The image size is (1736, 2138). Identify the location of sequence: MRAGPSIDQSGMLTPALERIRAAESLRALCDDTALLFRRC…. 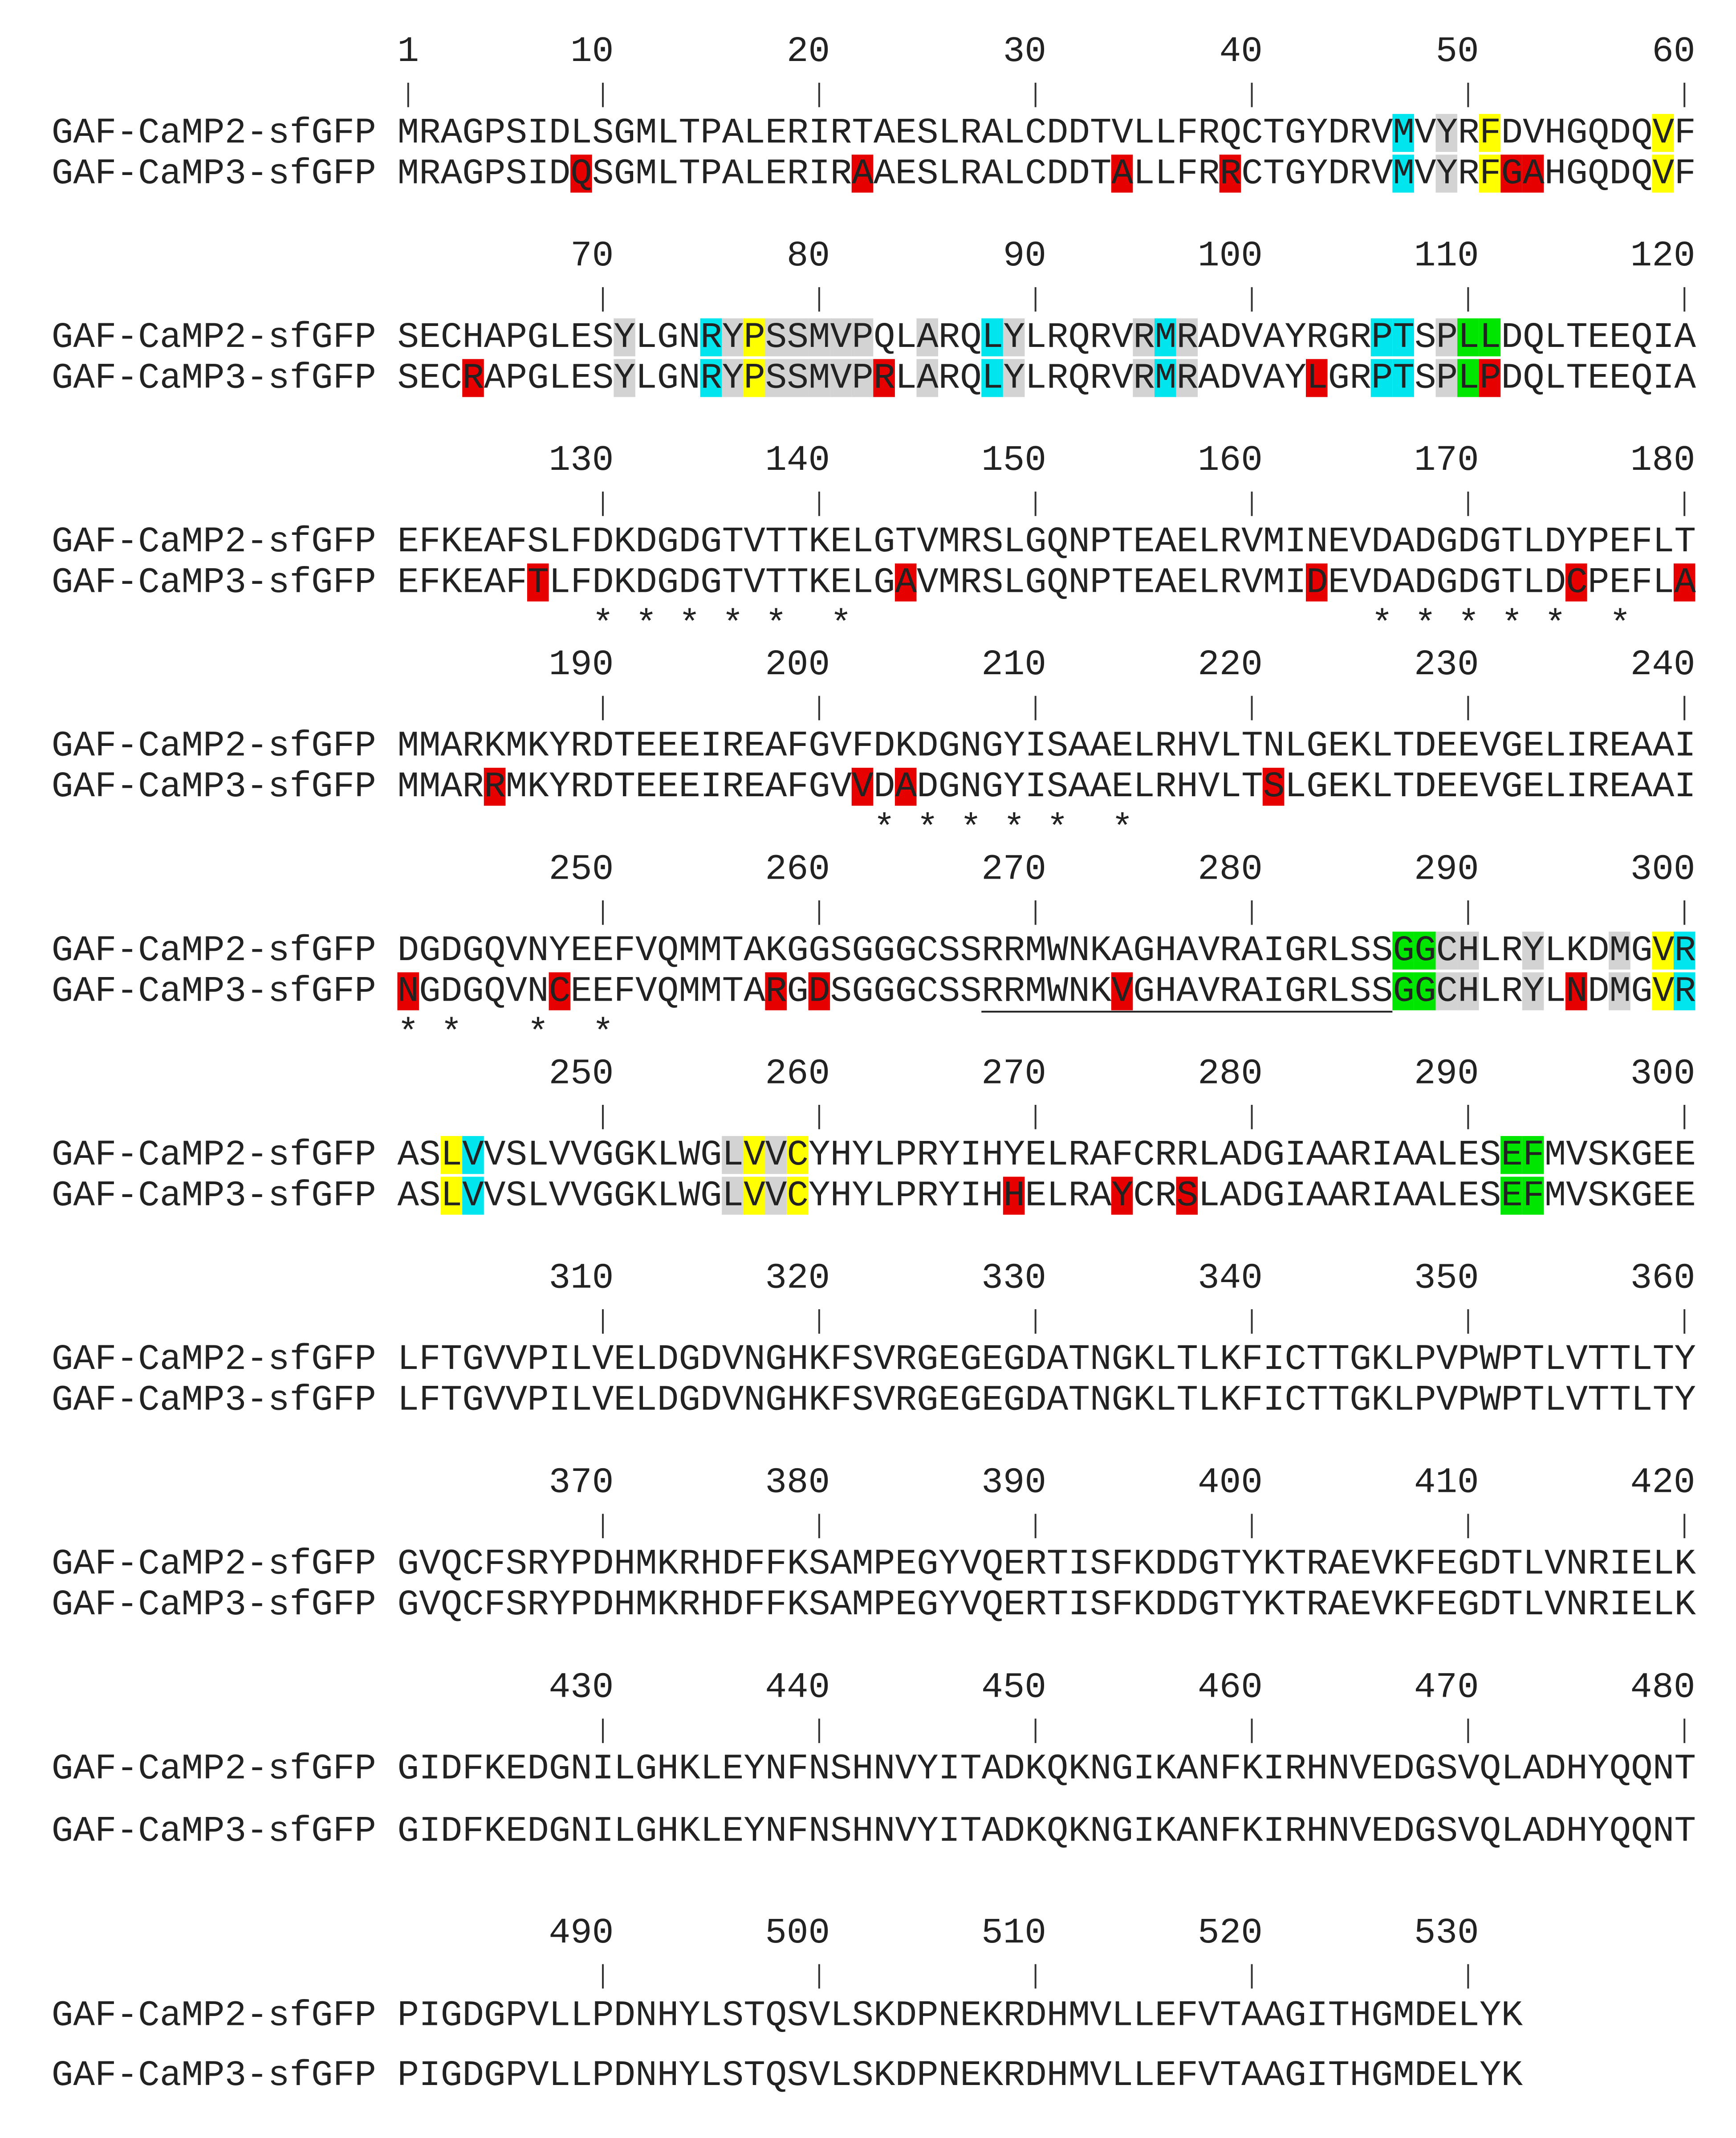
(1046, 174).